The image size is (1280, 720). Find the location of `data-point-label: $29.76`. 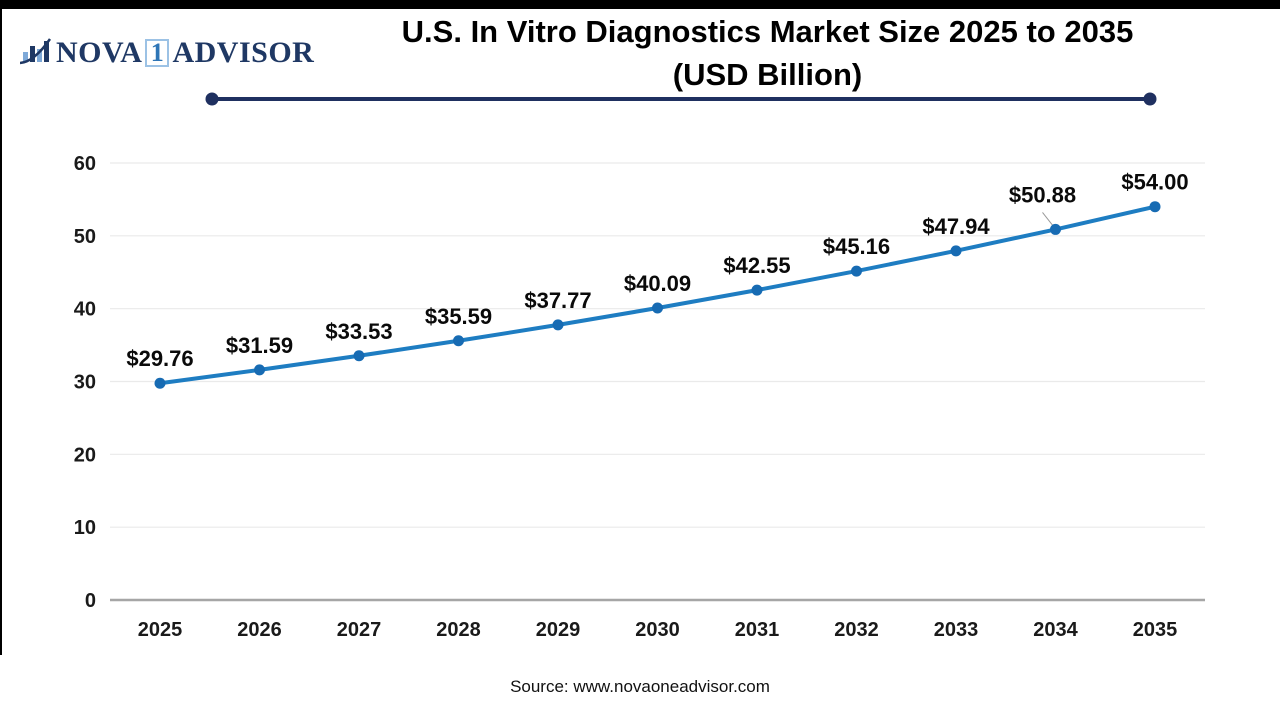

data-point-label: $29.76 is located at coordinates (159, 358).